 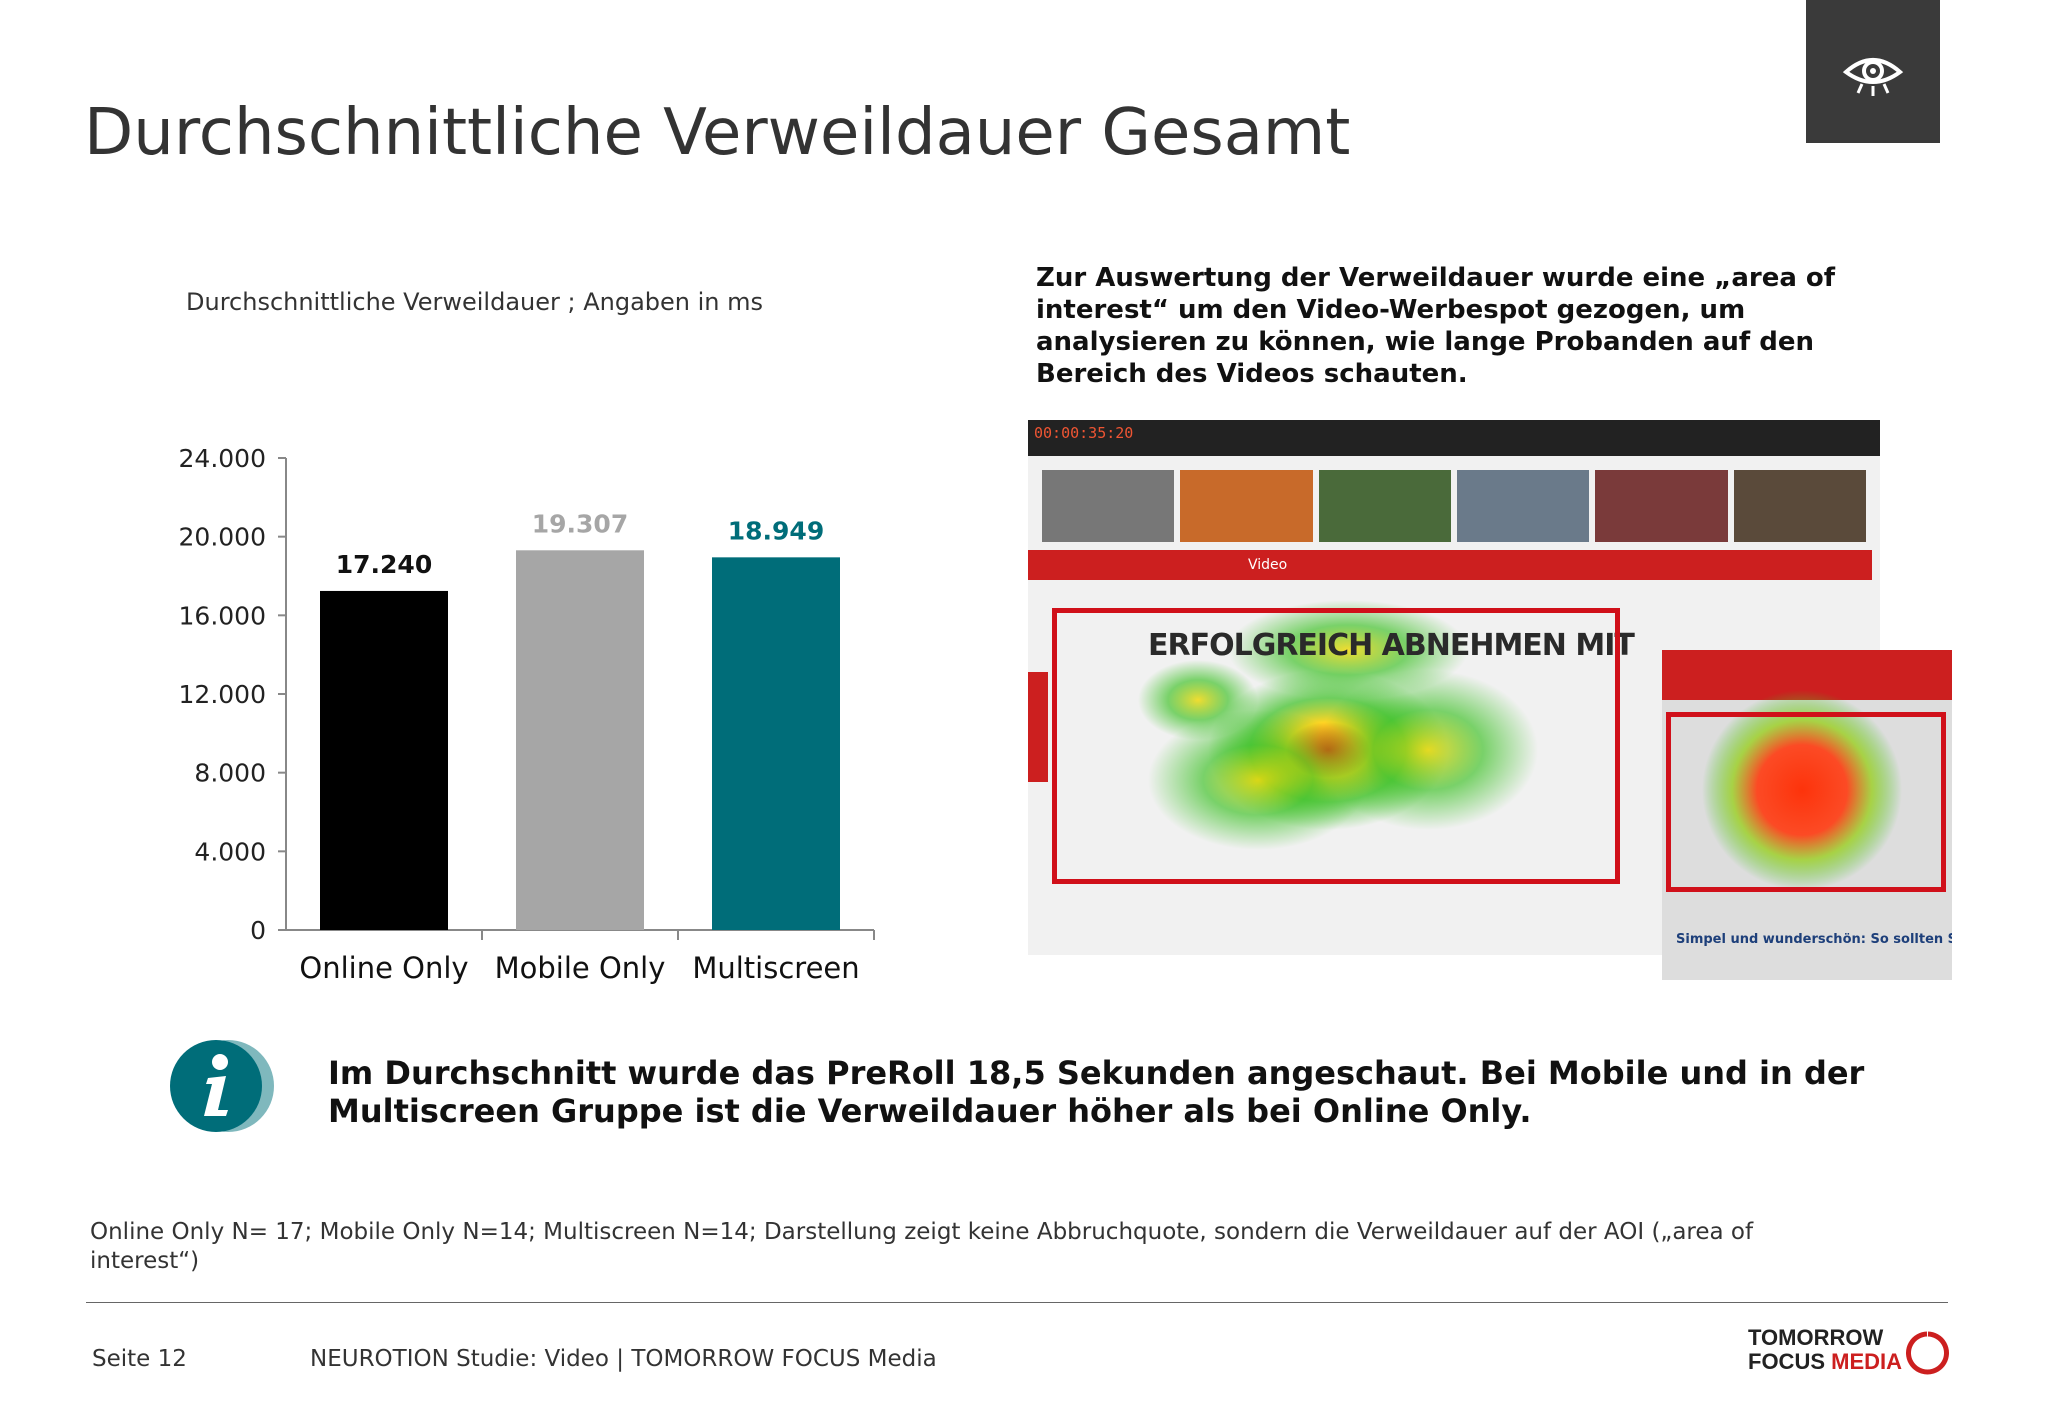 What do you see at coordinates (222, 694) in the screenshot?
I see `y-tick-label: 12.000` at bounding box center [222, 694].